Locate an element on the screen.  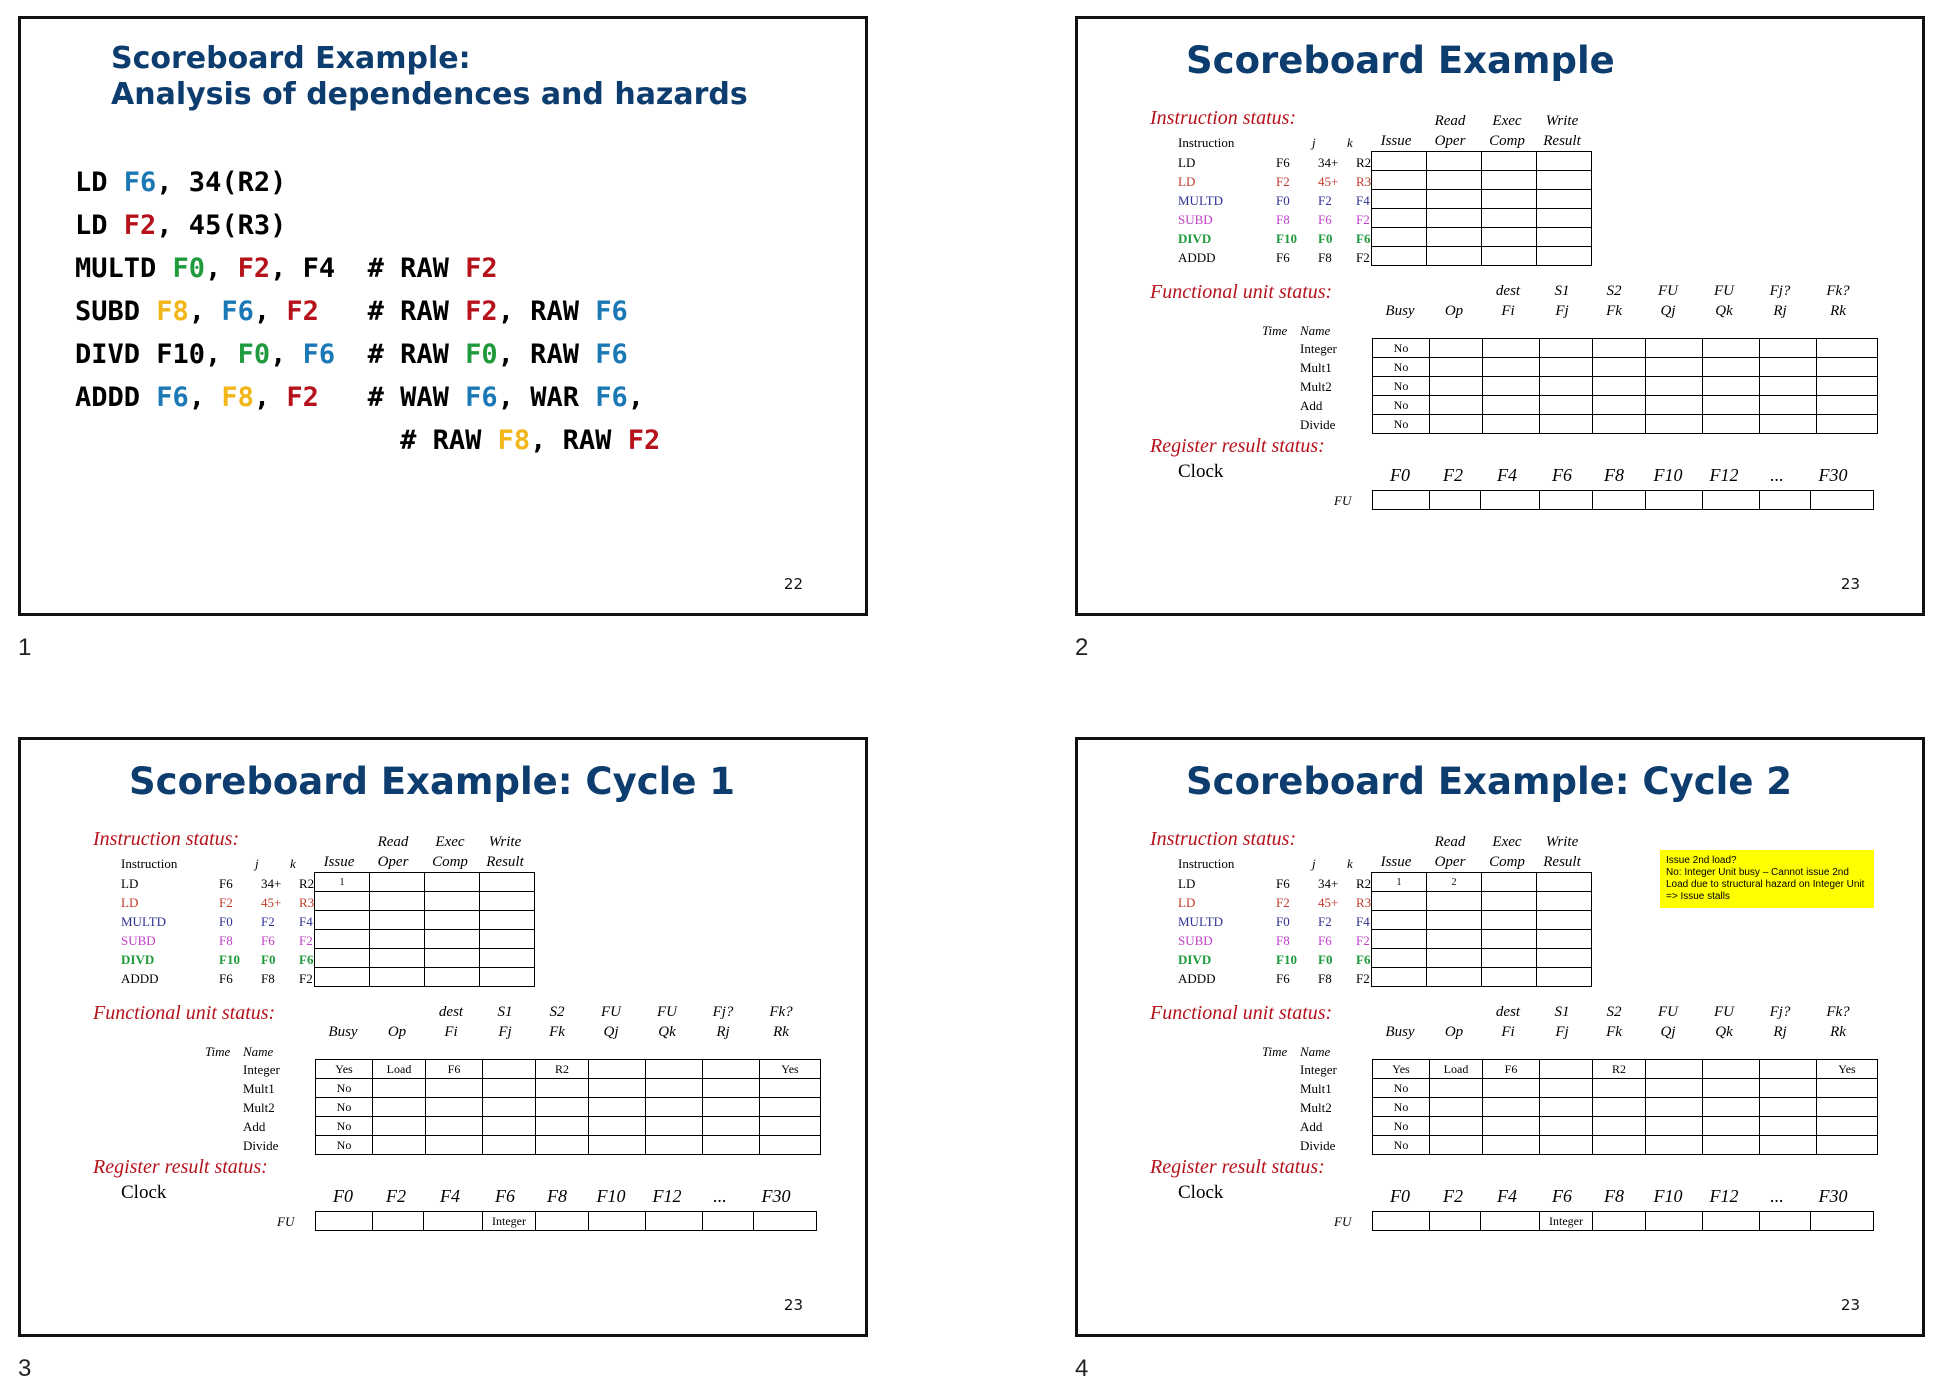
instr-op-cell: DIVD is located at coordinates (138, 959).